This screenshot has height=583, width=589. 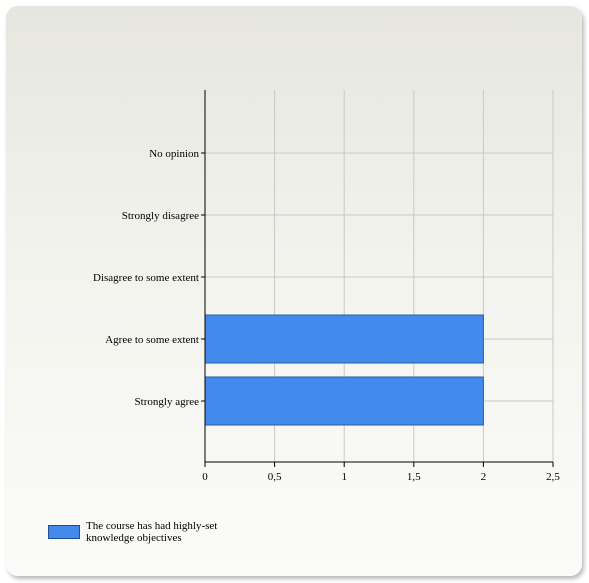 What do you see at coordinates (160, 216) in the screenshot?
I see `y-tick-label: Strongly disagree` at bounding box center [160, 216].